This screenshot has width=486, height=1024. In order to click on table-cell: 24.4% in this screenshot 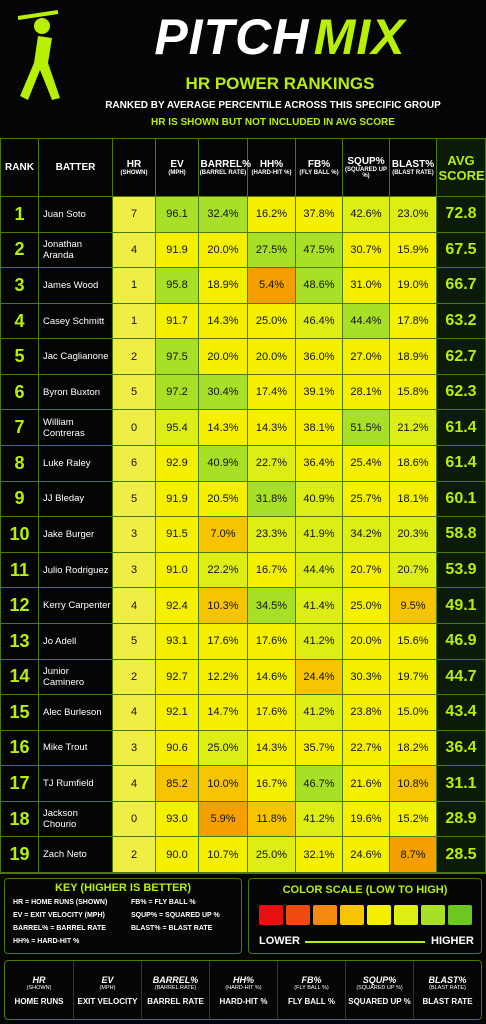, I will do `click(319, 677)`.